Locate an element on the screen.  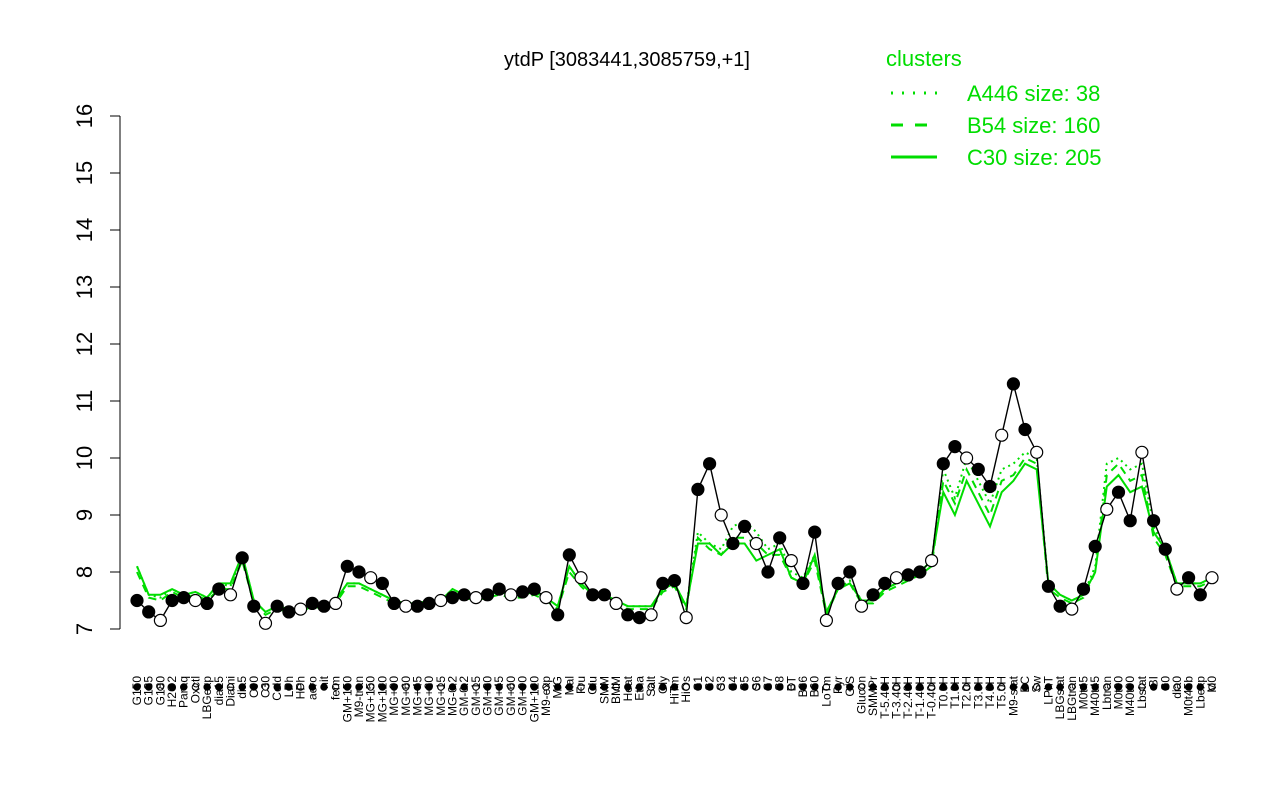
x-tick-label: Lbtran is located at coordinates (1107, 693).